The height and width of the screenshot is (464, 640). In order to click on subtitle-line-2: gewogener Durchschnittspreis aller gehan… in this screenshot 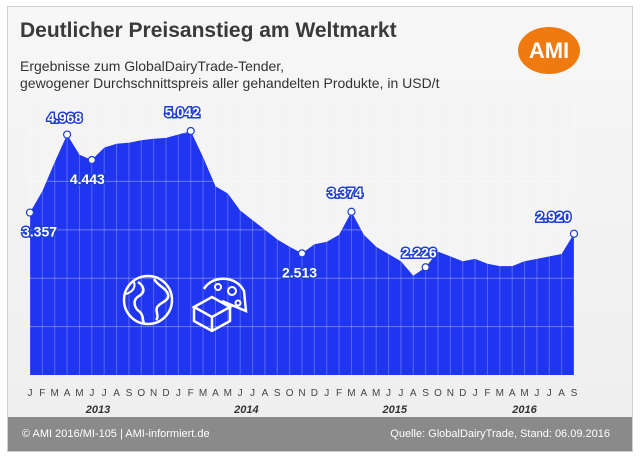, I will do `click(230, 83)`.